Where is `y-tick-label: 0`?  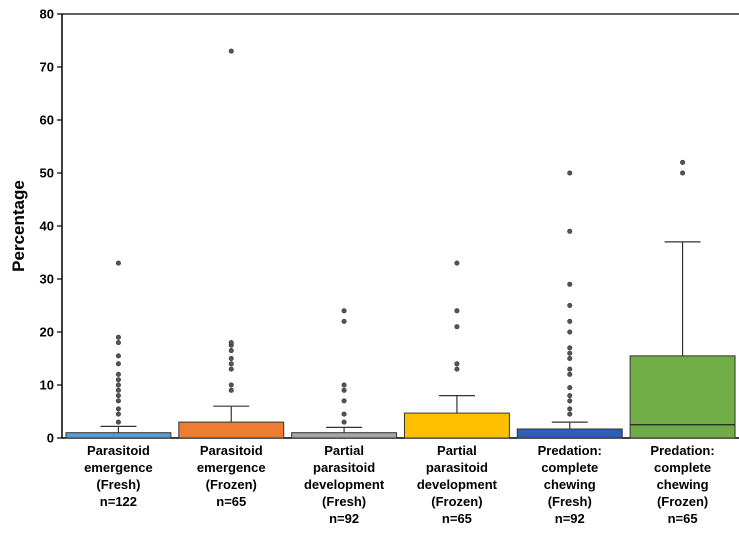
y-tick-label: 0 is located at coordinates (50, 438).